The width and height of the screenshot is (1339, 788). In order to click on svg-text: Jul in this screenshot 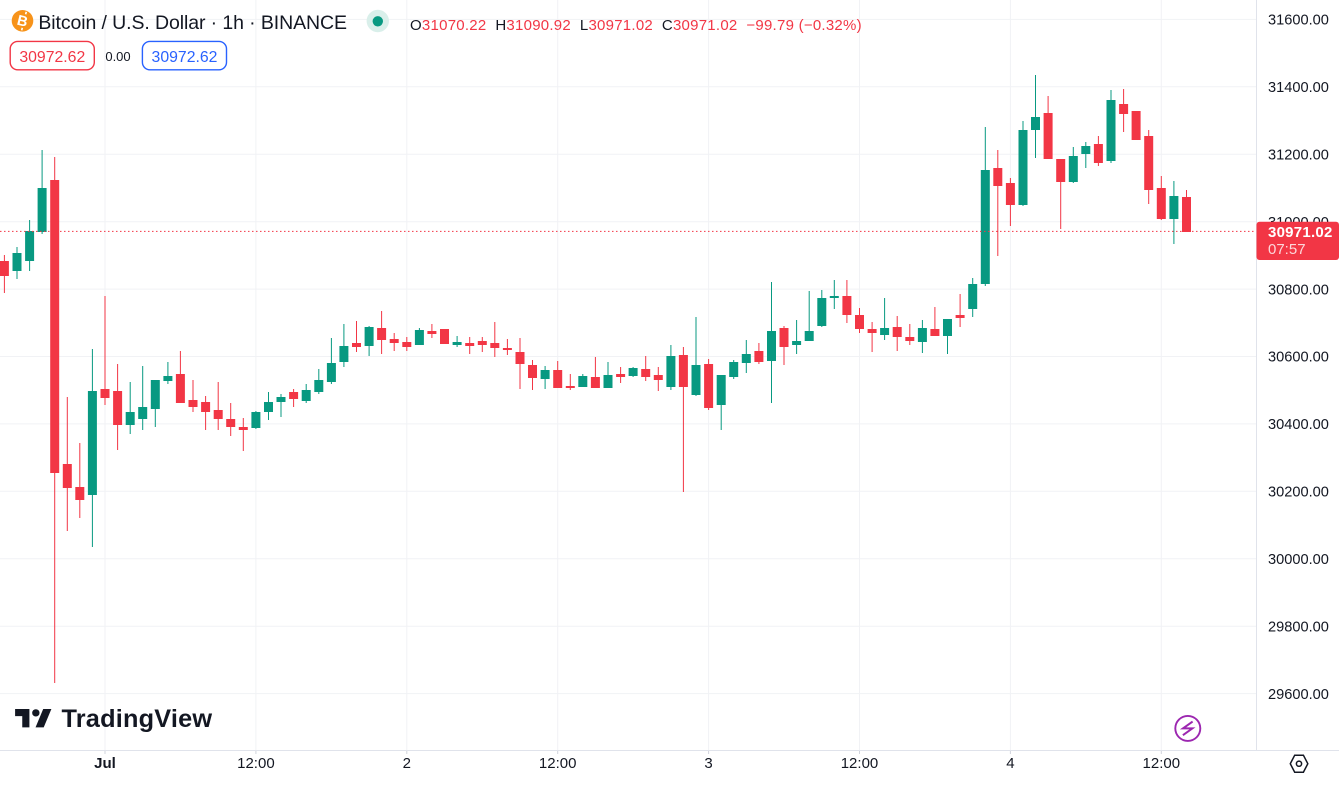, I will do `click(105, 763)`.